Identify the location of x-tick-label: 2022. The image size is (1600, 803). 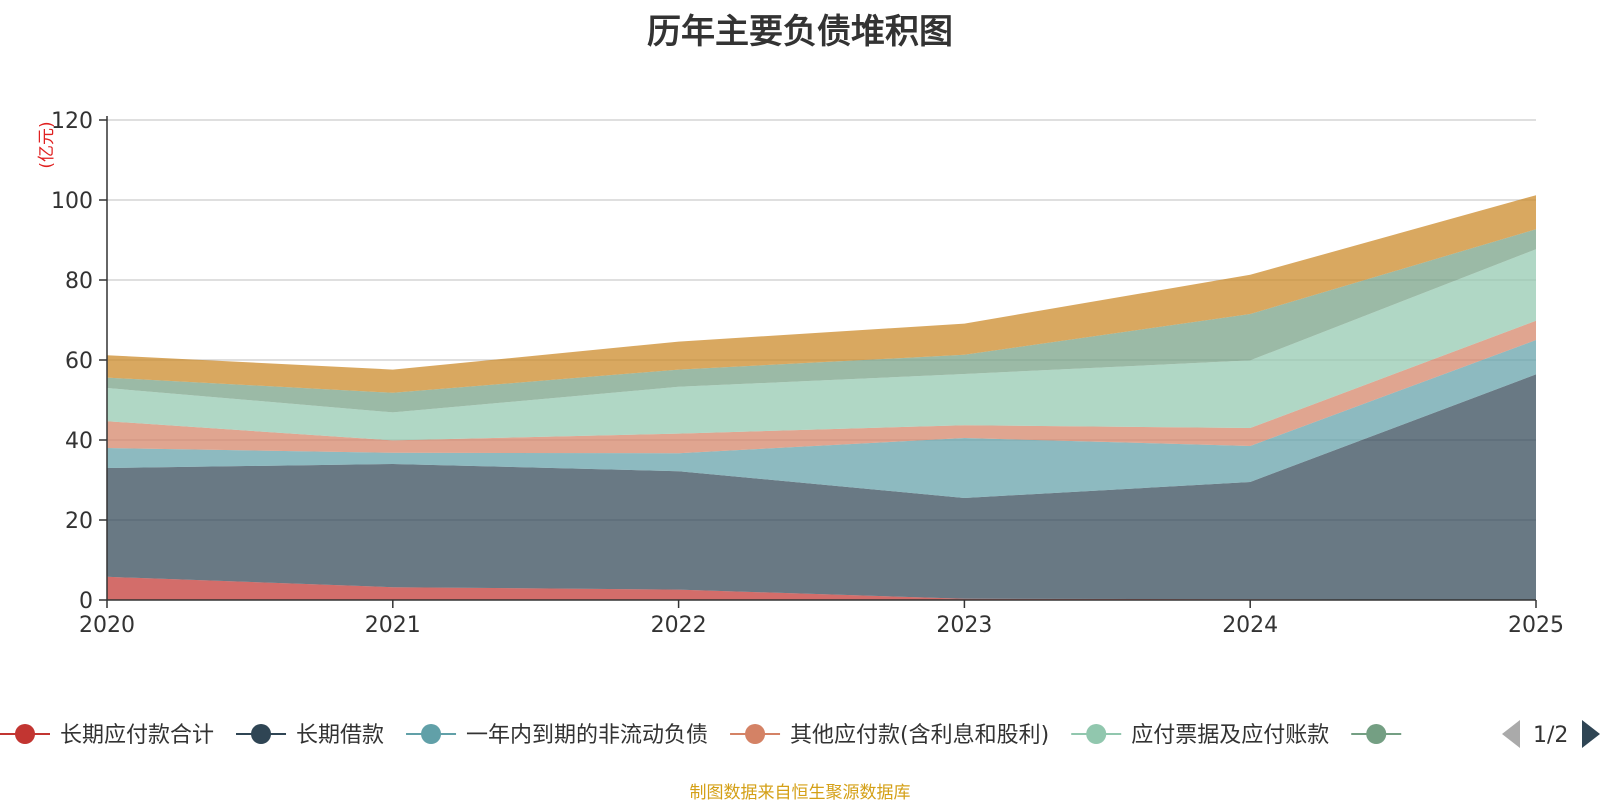
(679, 625).